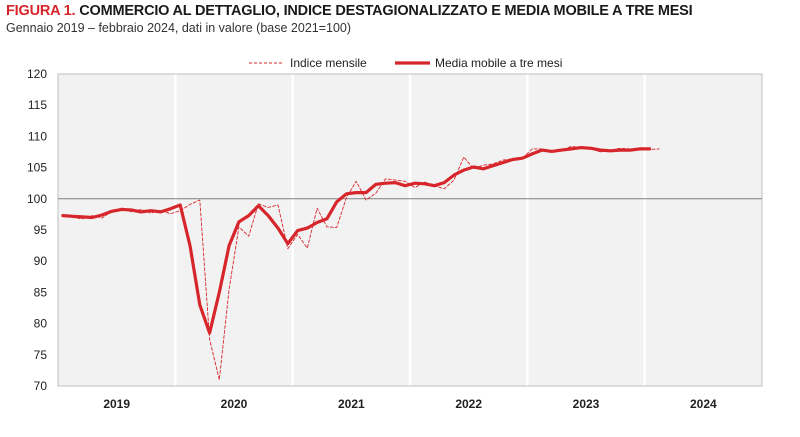 This screenshot has height=437, width=800. Describe the element at coordinates (41, 292) in the screenshot. I see `y-tick-label: 85` at that location.